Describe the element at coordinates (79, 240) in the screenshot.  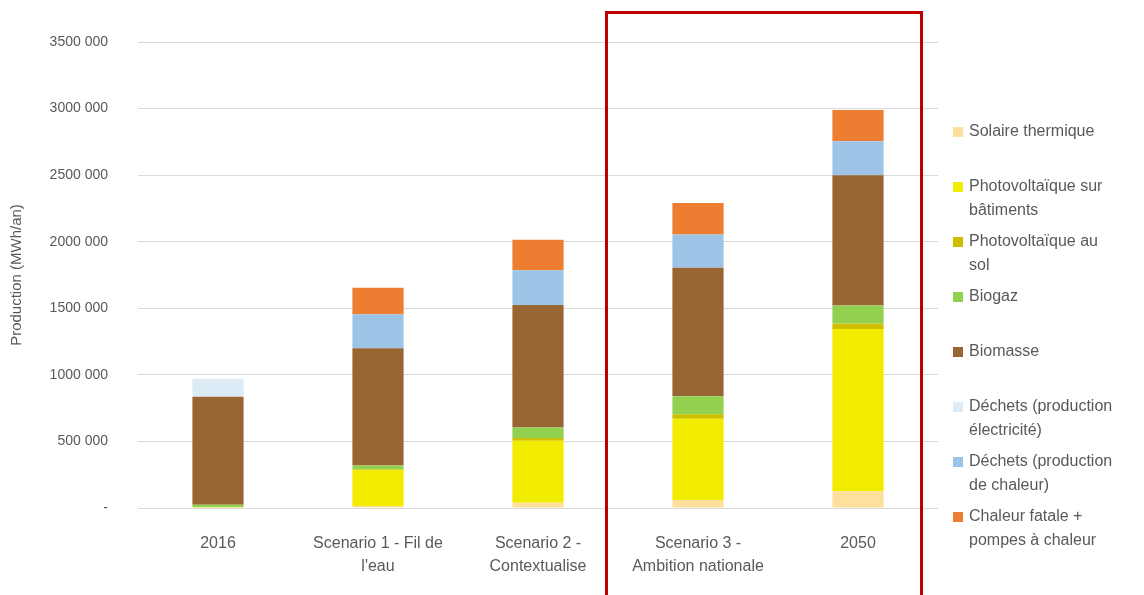
I see `y-tick-label: 2000 000` at that location.